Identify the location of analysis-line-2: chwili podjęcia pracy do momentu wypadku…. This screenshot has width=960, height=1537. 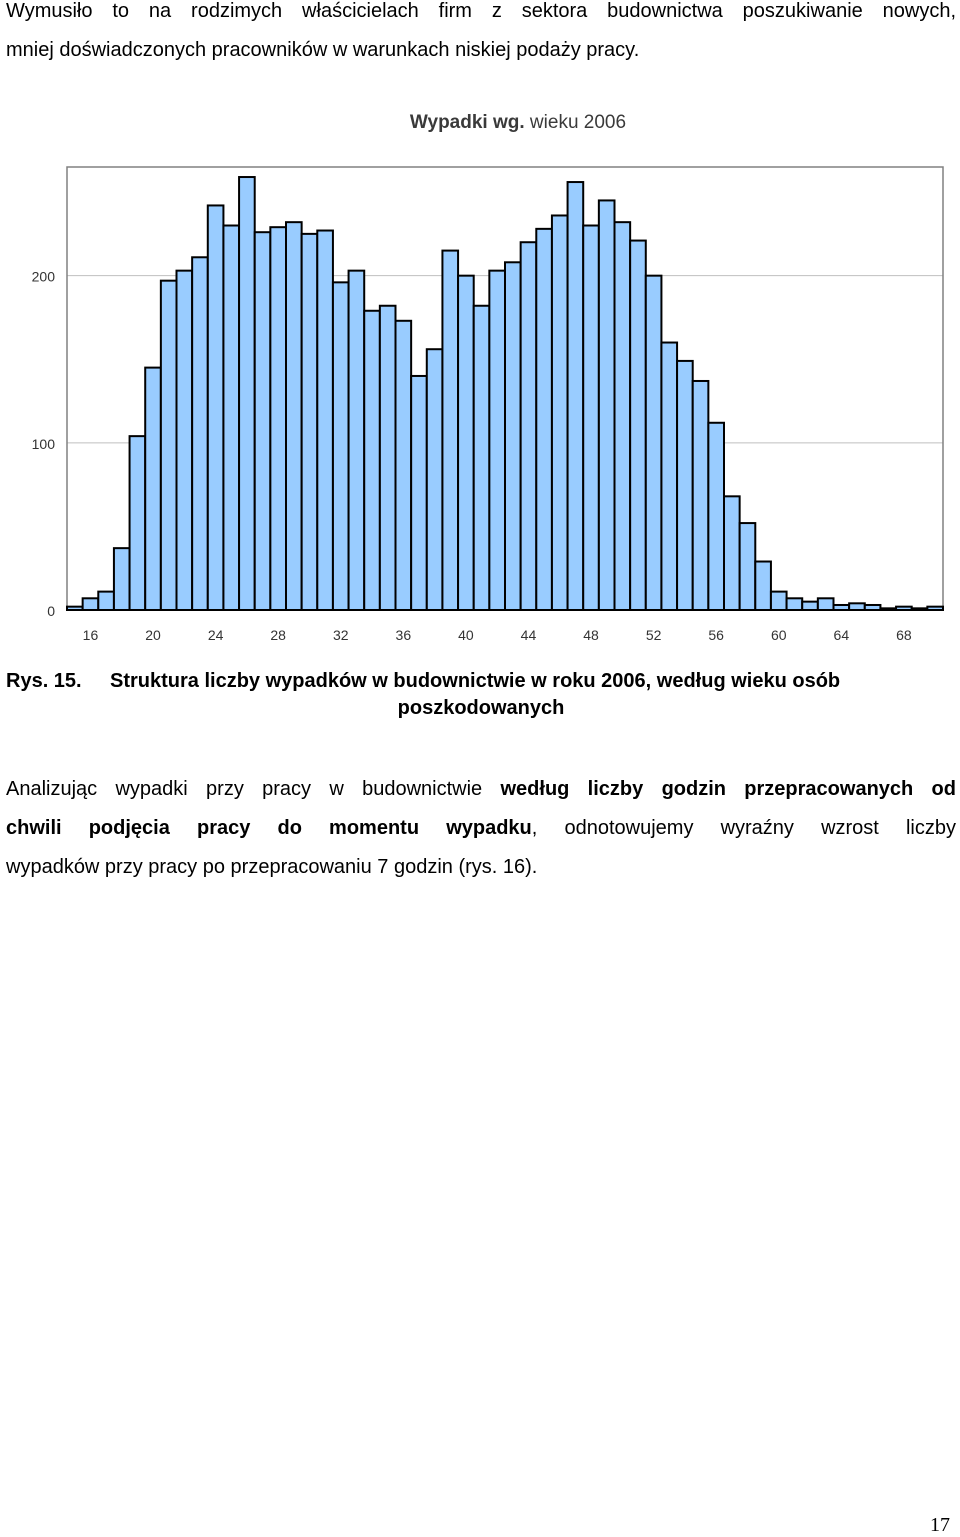
(481, 828).